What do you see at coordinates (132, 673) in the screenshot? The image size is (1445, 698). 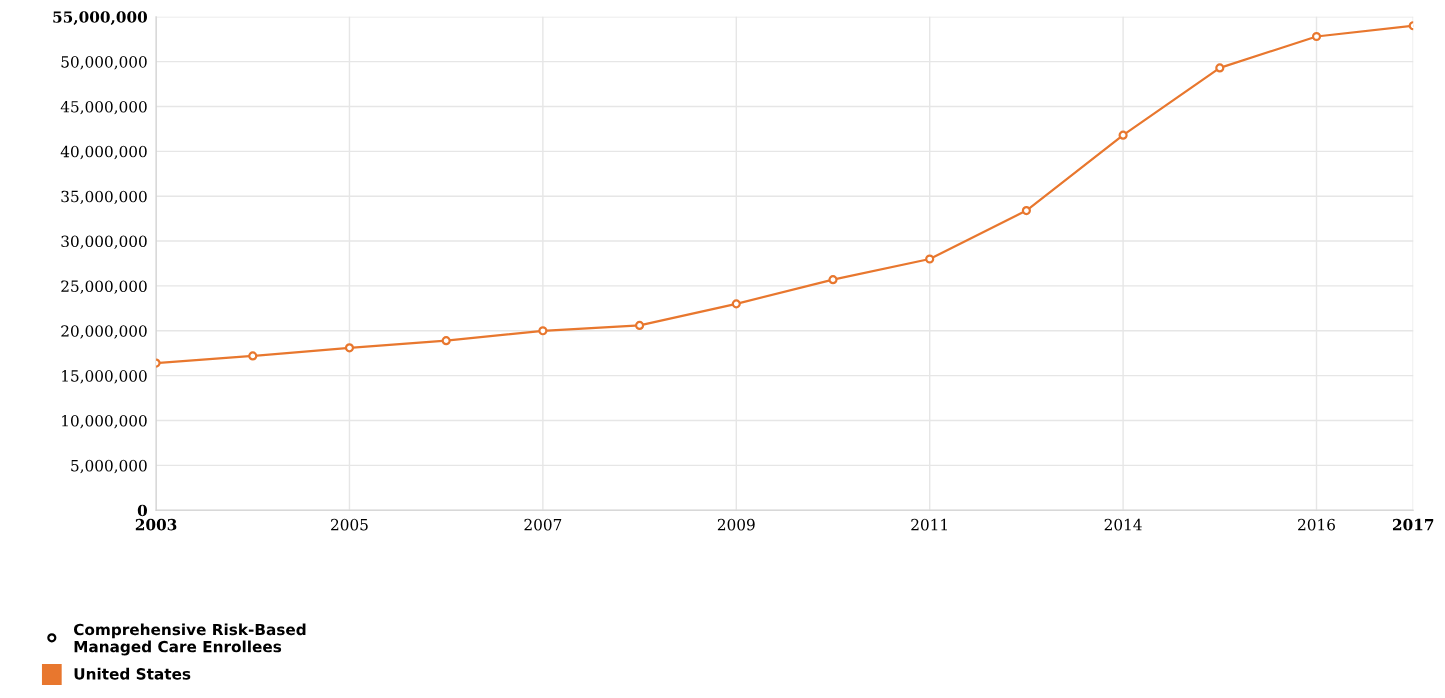 I see `legend-label: United States` at bounding box center [132, 673].